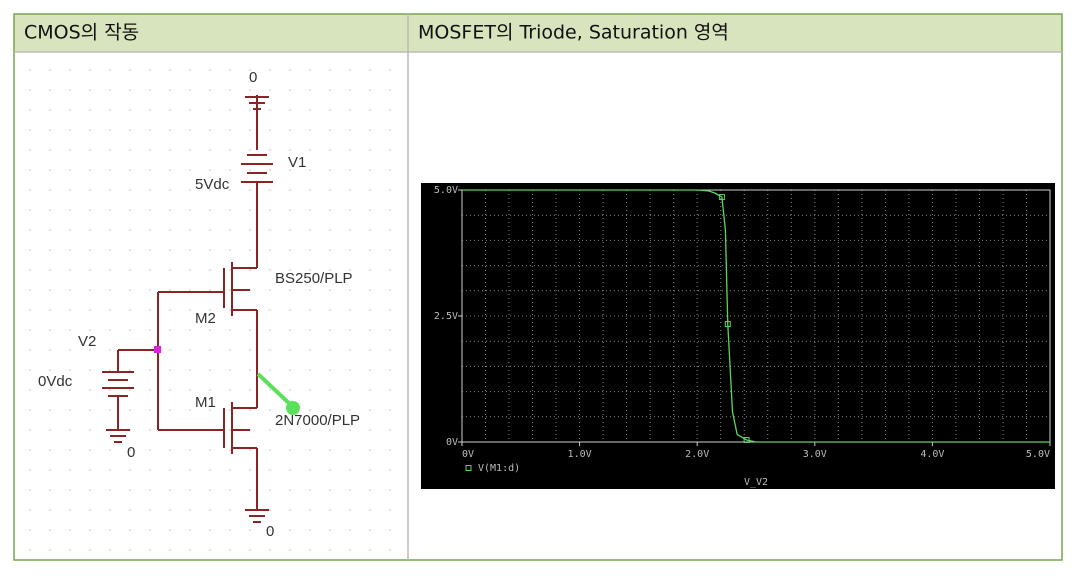 The width and height of the screenshot is (1076, 581). Describe the element at coordinates (205, 402) in the screenshot. I see `label: M1` at that location.